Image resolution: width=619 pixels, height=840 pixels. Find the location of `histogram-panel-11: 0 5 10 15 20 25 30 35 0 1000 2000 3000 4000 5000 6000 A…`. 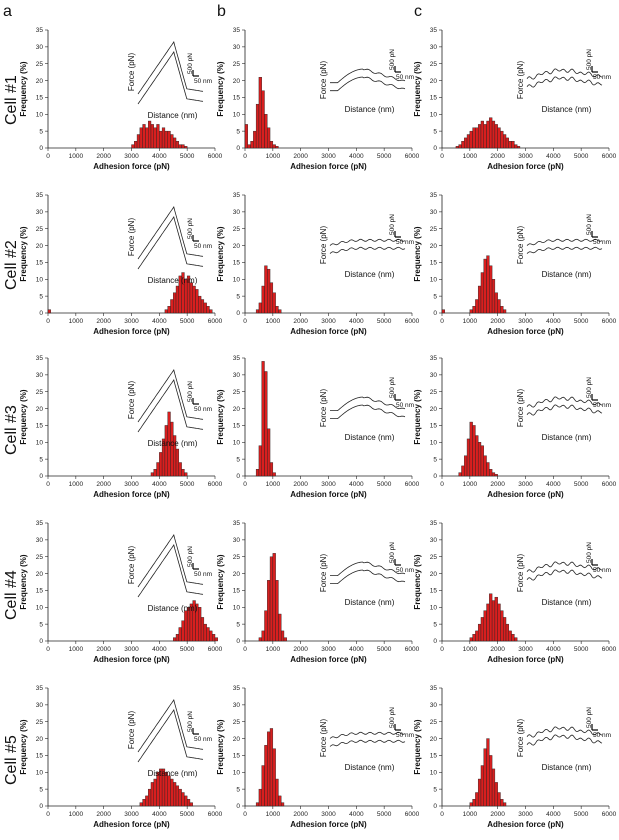

histogram-panel-11: 0 5 10 15 20 25 30 35 0 1000 2000 3000 4000 5000 6000 A… is located at coordinates (318, 592).